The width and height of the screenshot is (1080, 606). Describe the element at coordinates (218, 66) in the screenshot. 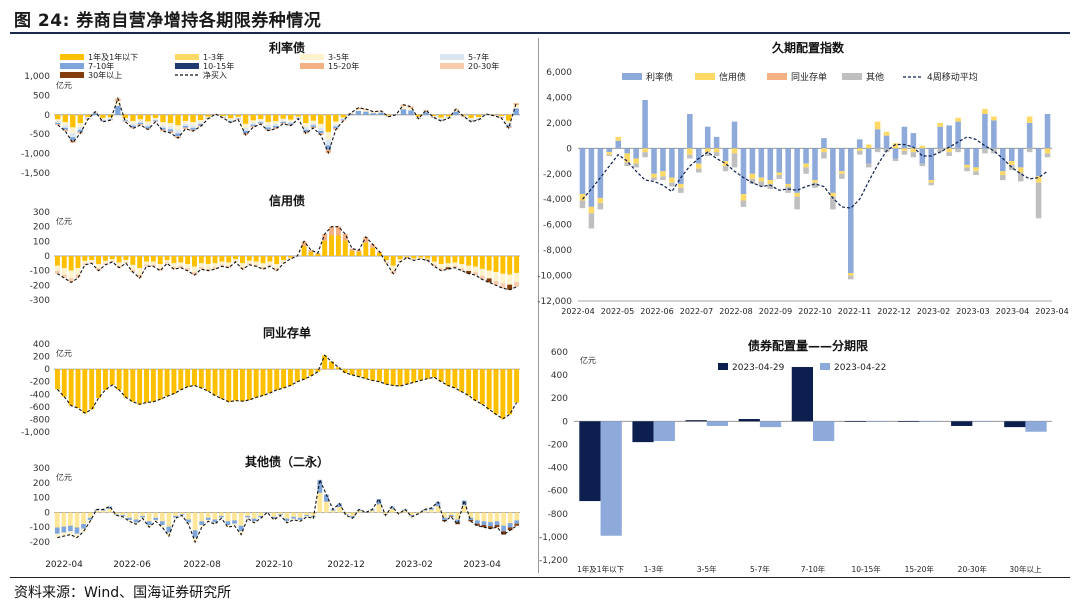

I see `rate-legend-label: 10-15年` at that location.